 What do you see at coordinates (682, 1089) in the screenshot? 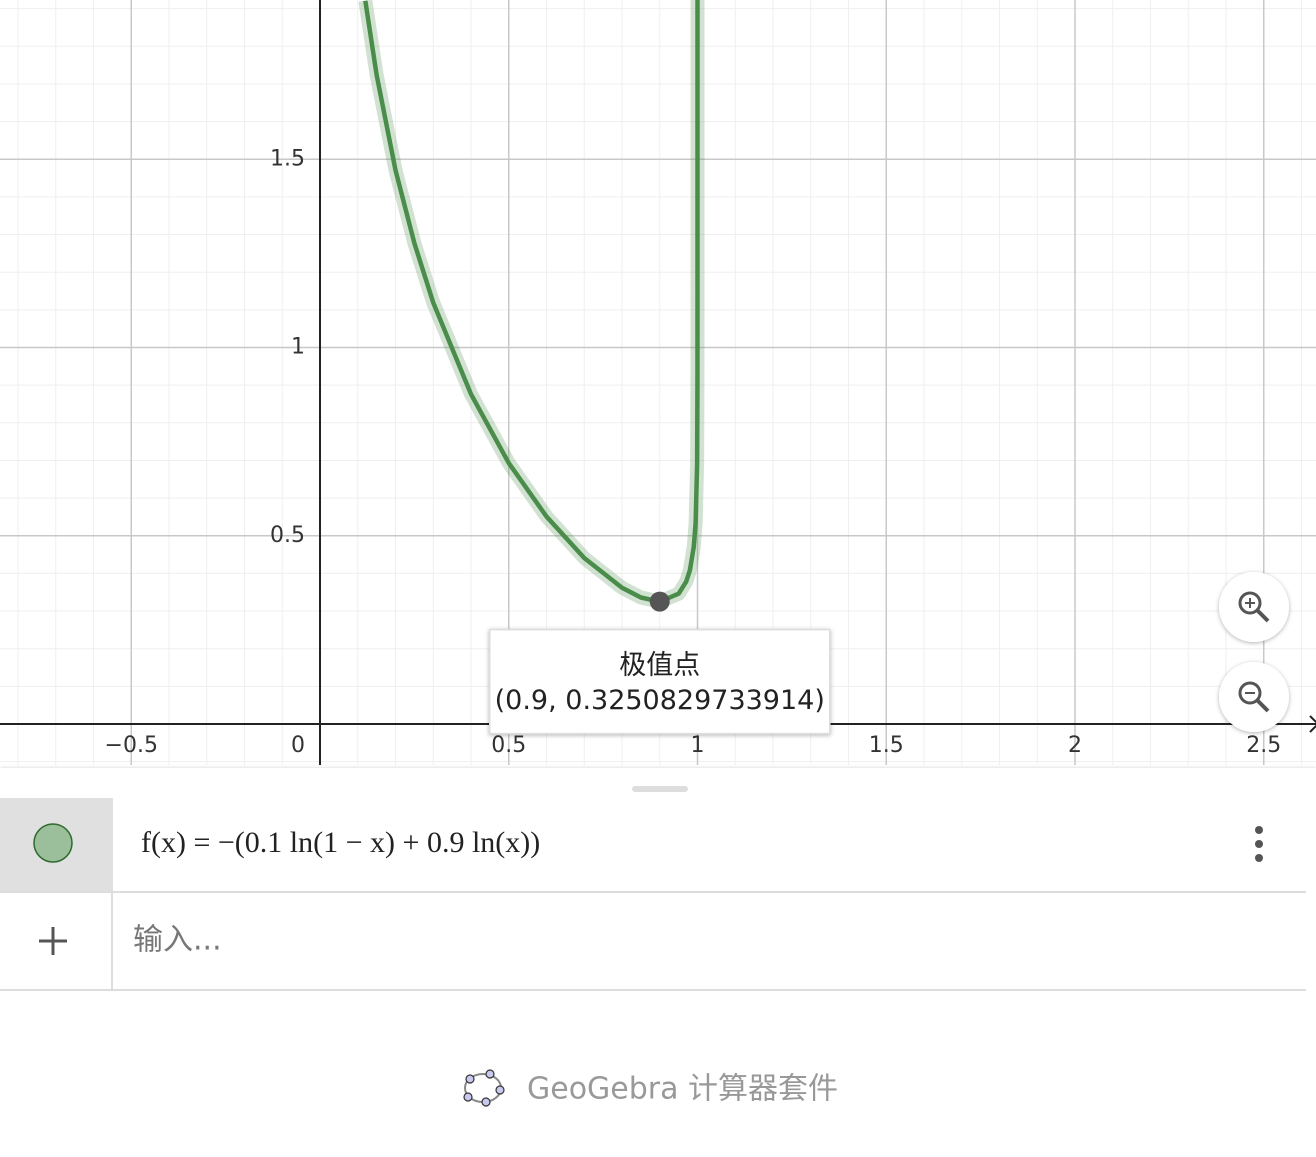
I see `footer-text: GeoGebra 计算器套件` at bounding box center [682, 1089].